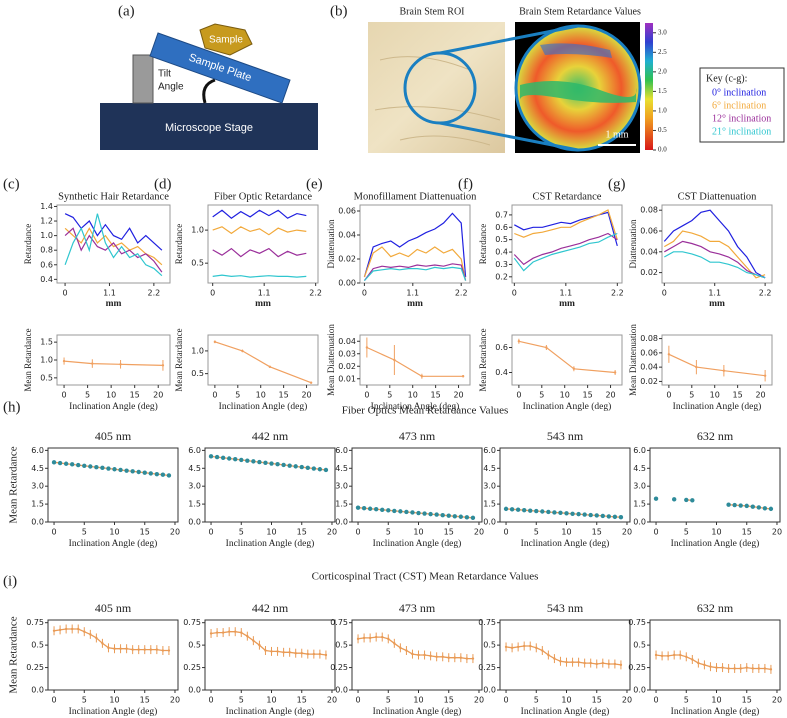 Image resolution: width=787 pixels, height=718 pixels. I want to click on stage-label: Microscope Stage, so click(209, 128).